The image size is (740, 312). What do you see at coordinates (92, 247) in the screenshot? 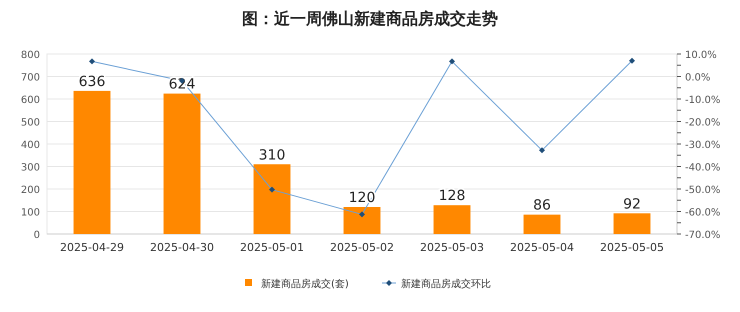
I see `x-tick-label: 2025-04-29` at bounding box center [92, 247].